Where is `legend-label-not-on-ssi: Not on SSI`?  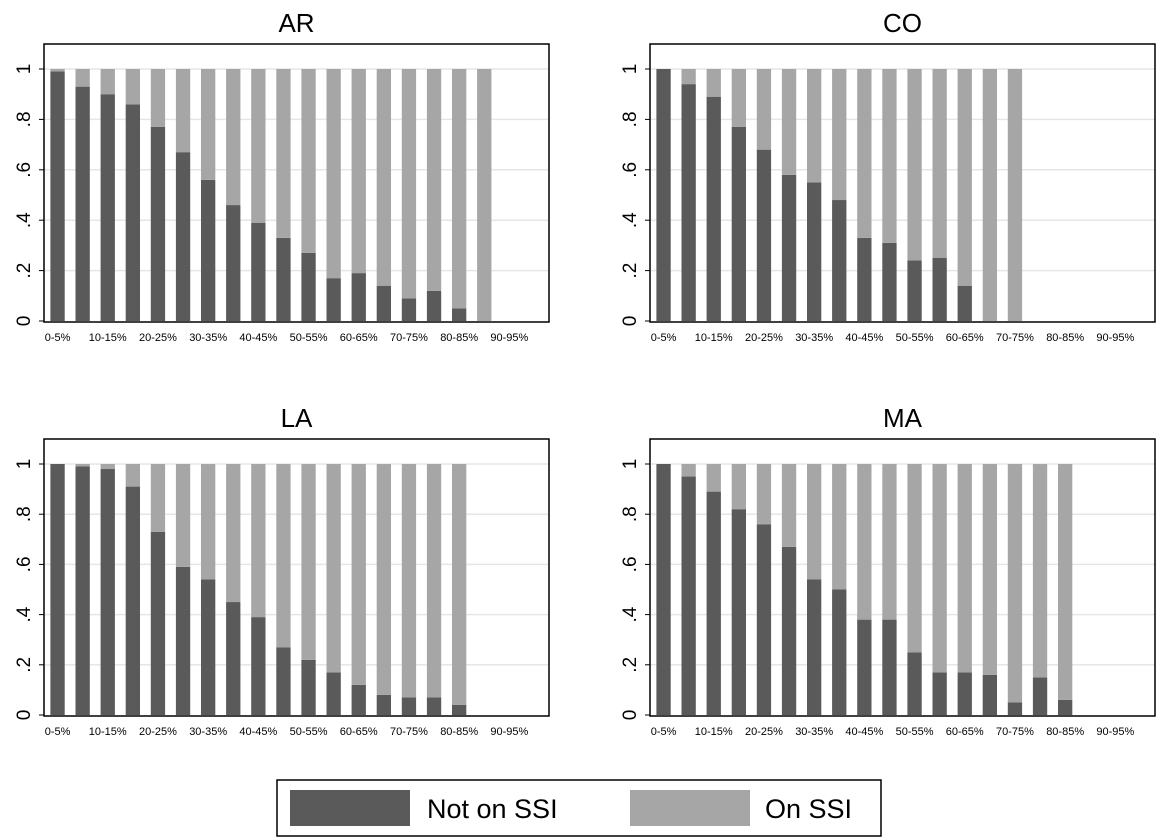 legend-label-not-on-ssi: Not on SSI is located at coordinates (492, 809).